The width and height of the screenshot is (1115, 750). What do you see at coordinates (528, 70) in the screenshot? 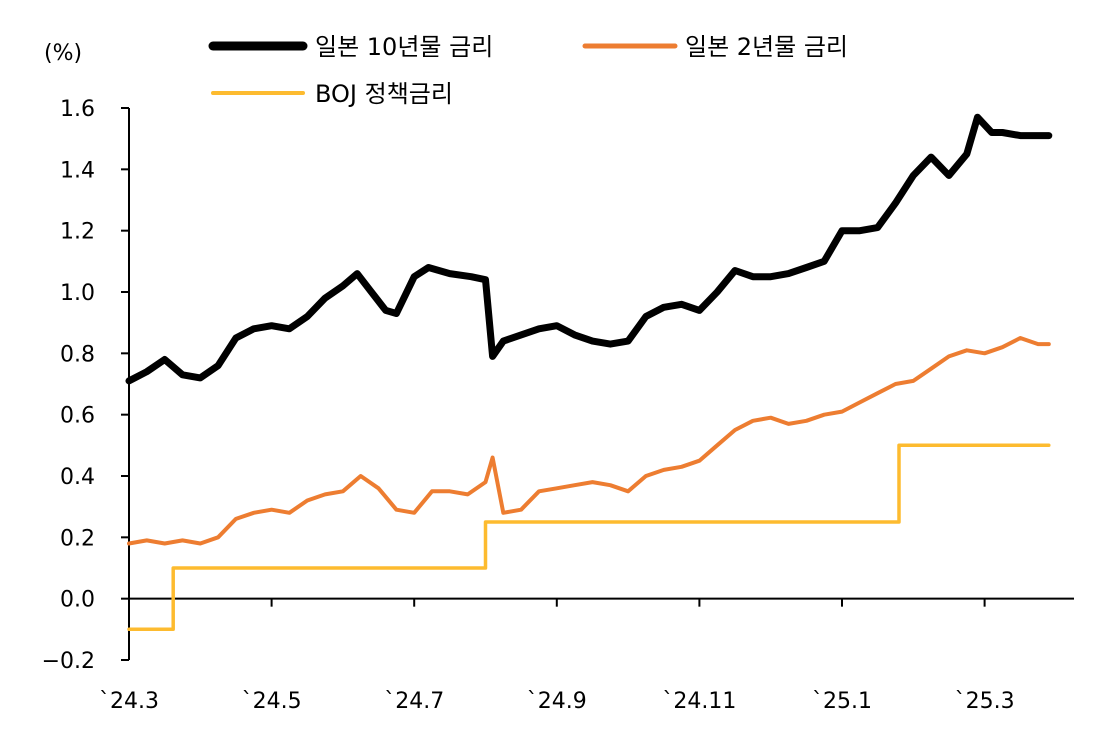
I see `legend: 일본 10년물 금리 일본 2년물 금리 BOJ 정책금리` at bounding box center [528, 70].